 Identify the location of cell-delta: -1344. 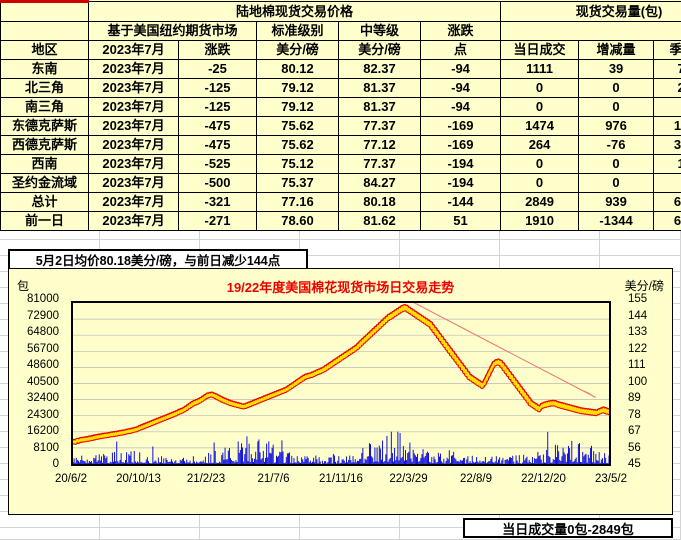
(616, 221).